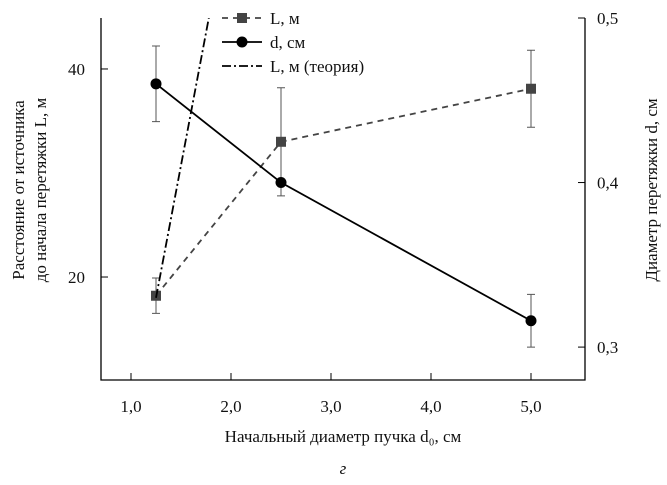 The image size is (667, 485). What do you see at coordinates (607, 347) in the screenshot?
I see `y2-tick-label: 0,3` at bounding box center [607, 347].